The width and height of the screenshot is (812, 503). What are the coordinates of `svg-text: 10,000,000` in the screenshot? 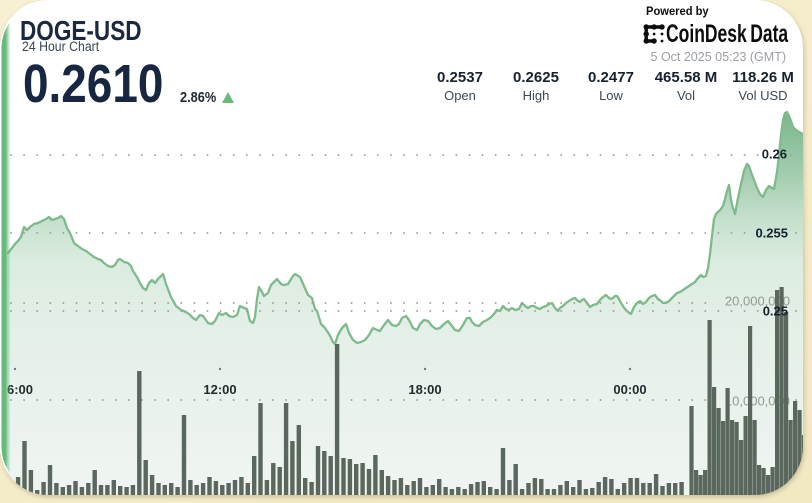 It's located at (757, 401).